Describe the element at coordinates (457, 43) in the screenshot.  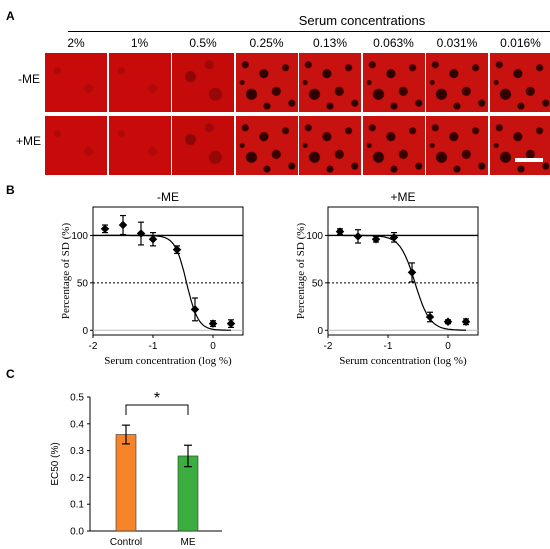
I see `column-label-6: 0.031%` at that location.